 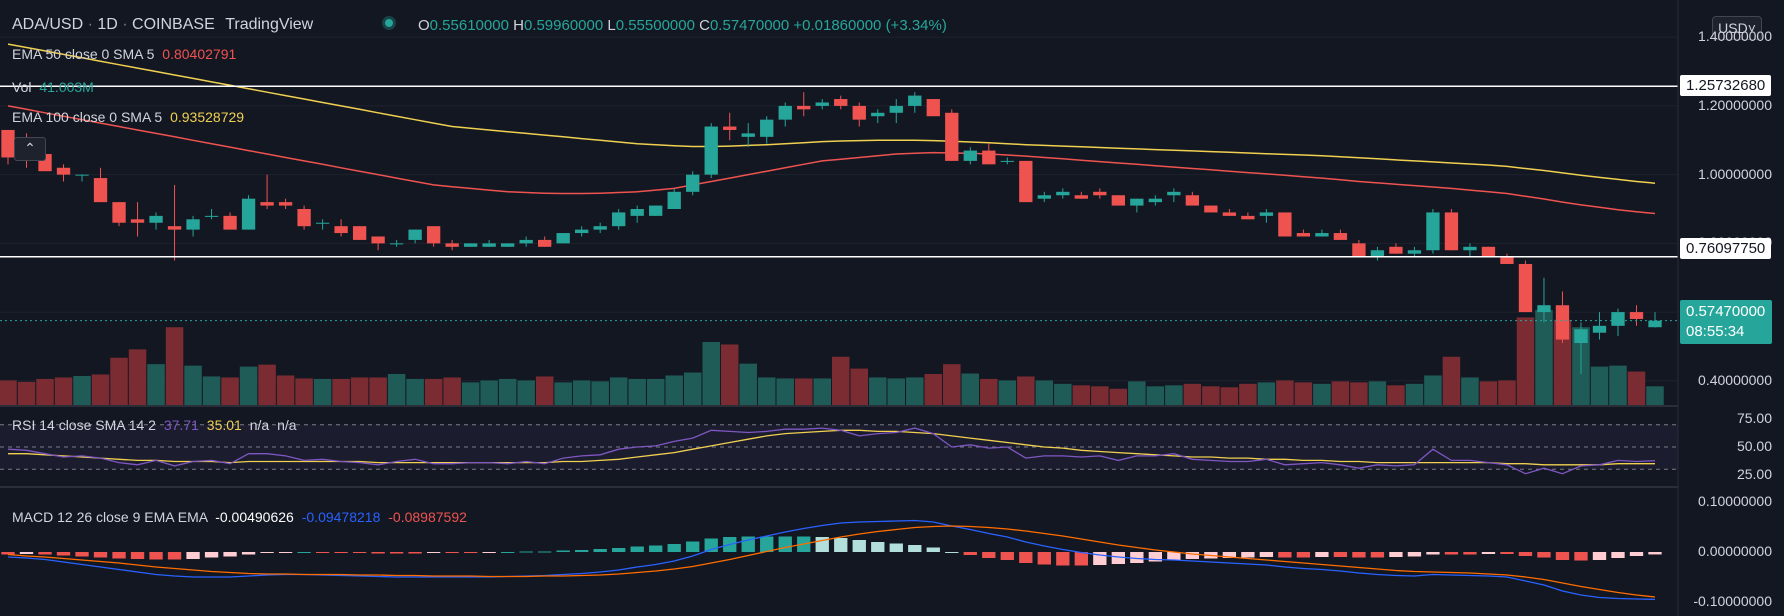 What do you see at coordinates (53, 87) in the screenshot?
I see `volume-legend: Vol 41.003M` at bounding box center [53, 87].